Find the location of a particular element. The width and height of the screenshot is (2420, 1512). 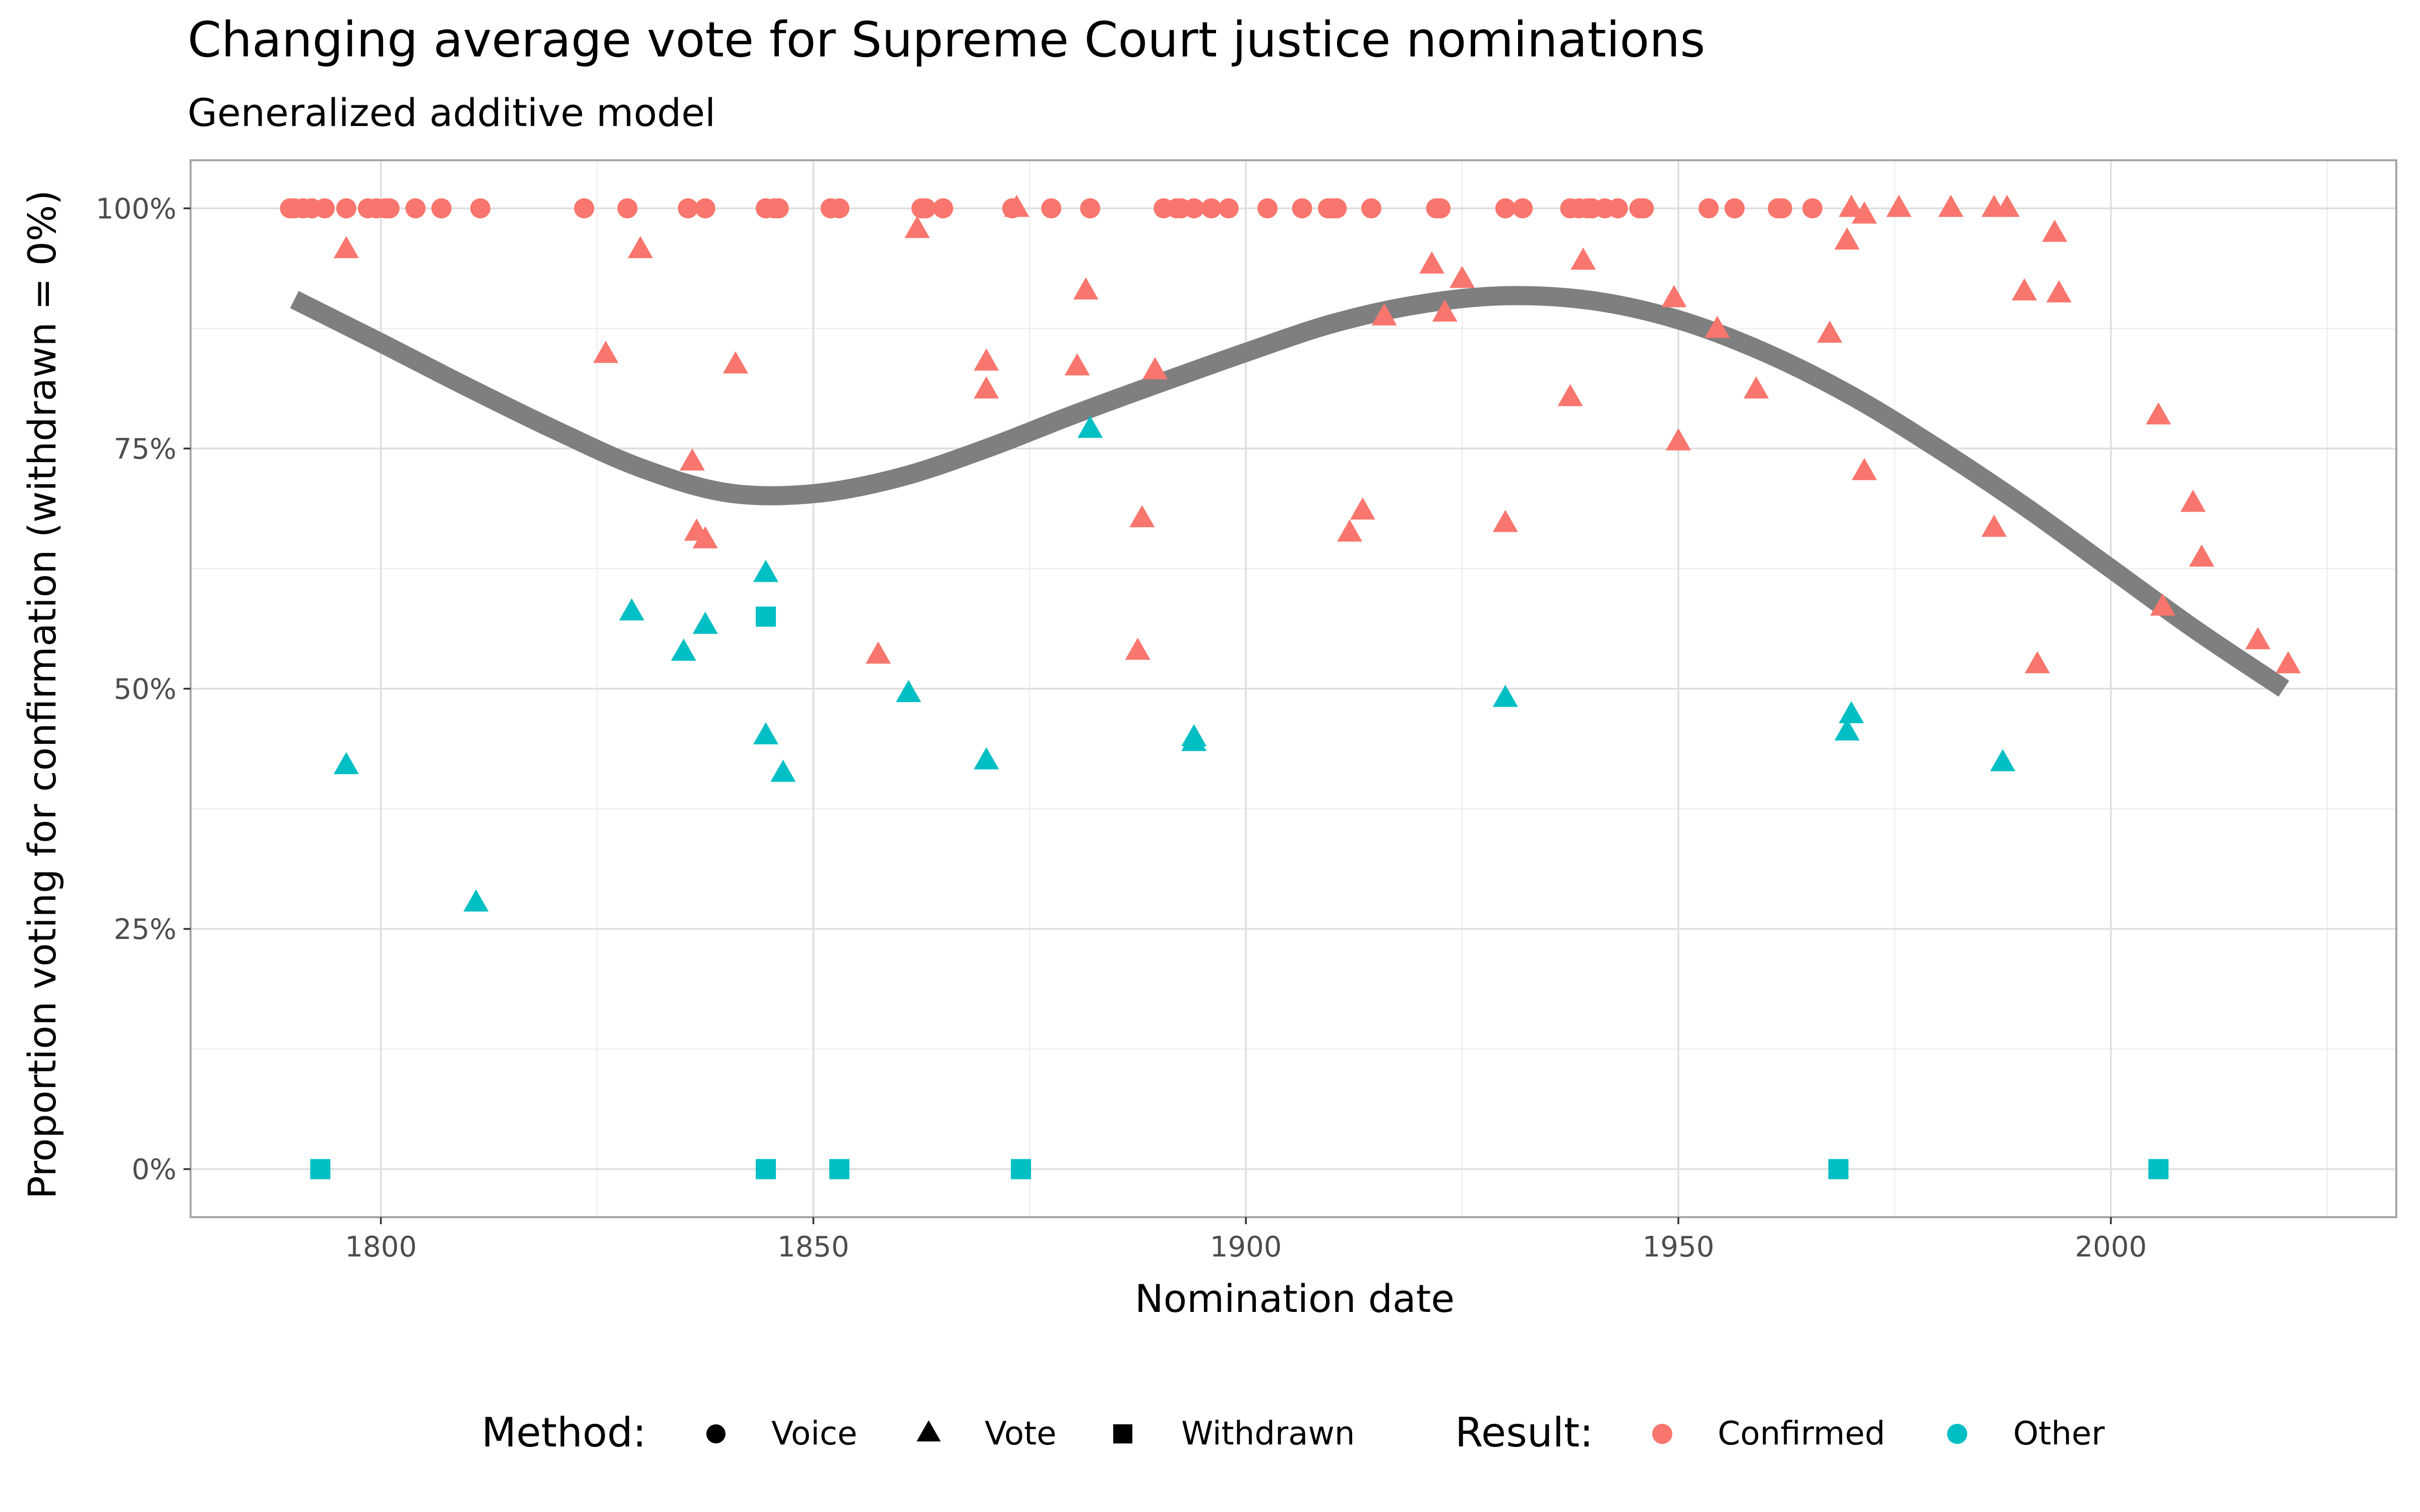

x-tick-label: 1800 is located at coordinates (381, 1248).